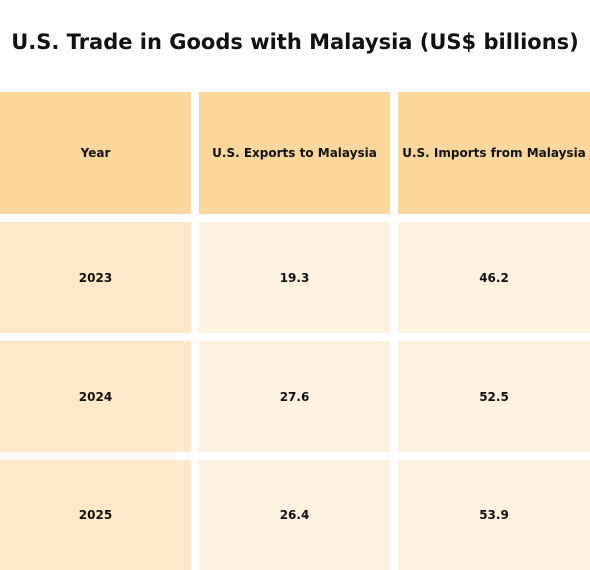  What do you see at coordinates (294, 396) in the screenshot?
I see `data-cell: 27.6` at bounding box center [294, 396].